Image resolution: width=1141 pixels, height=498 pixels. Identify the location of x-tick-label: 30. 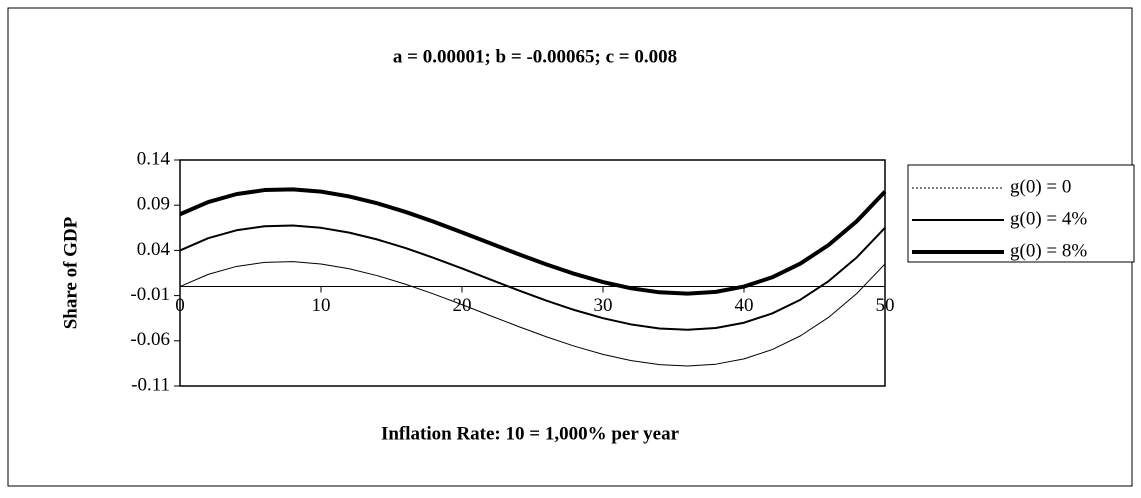
(603, 305).